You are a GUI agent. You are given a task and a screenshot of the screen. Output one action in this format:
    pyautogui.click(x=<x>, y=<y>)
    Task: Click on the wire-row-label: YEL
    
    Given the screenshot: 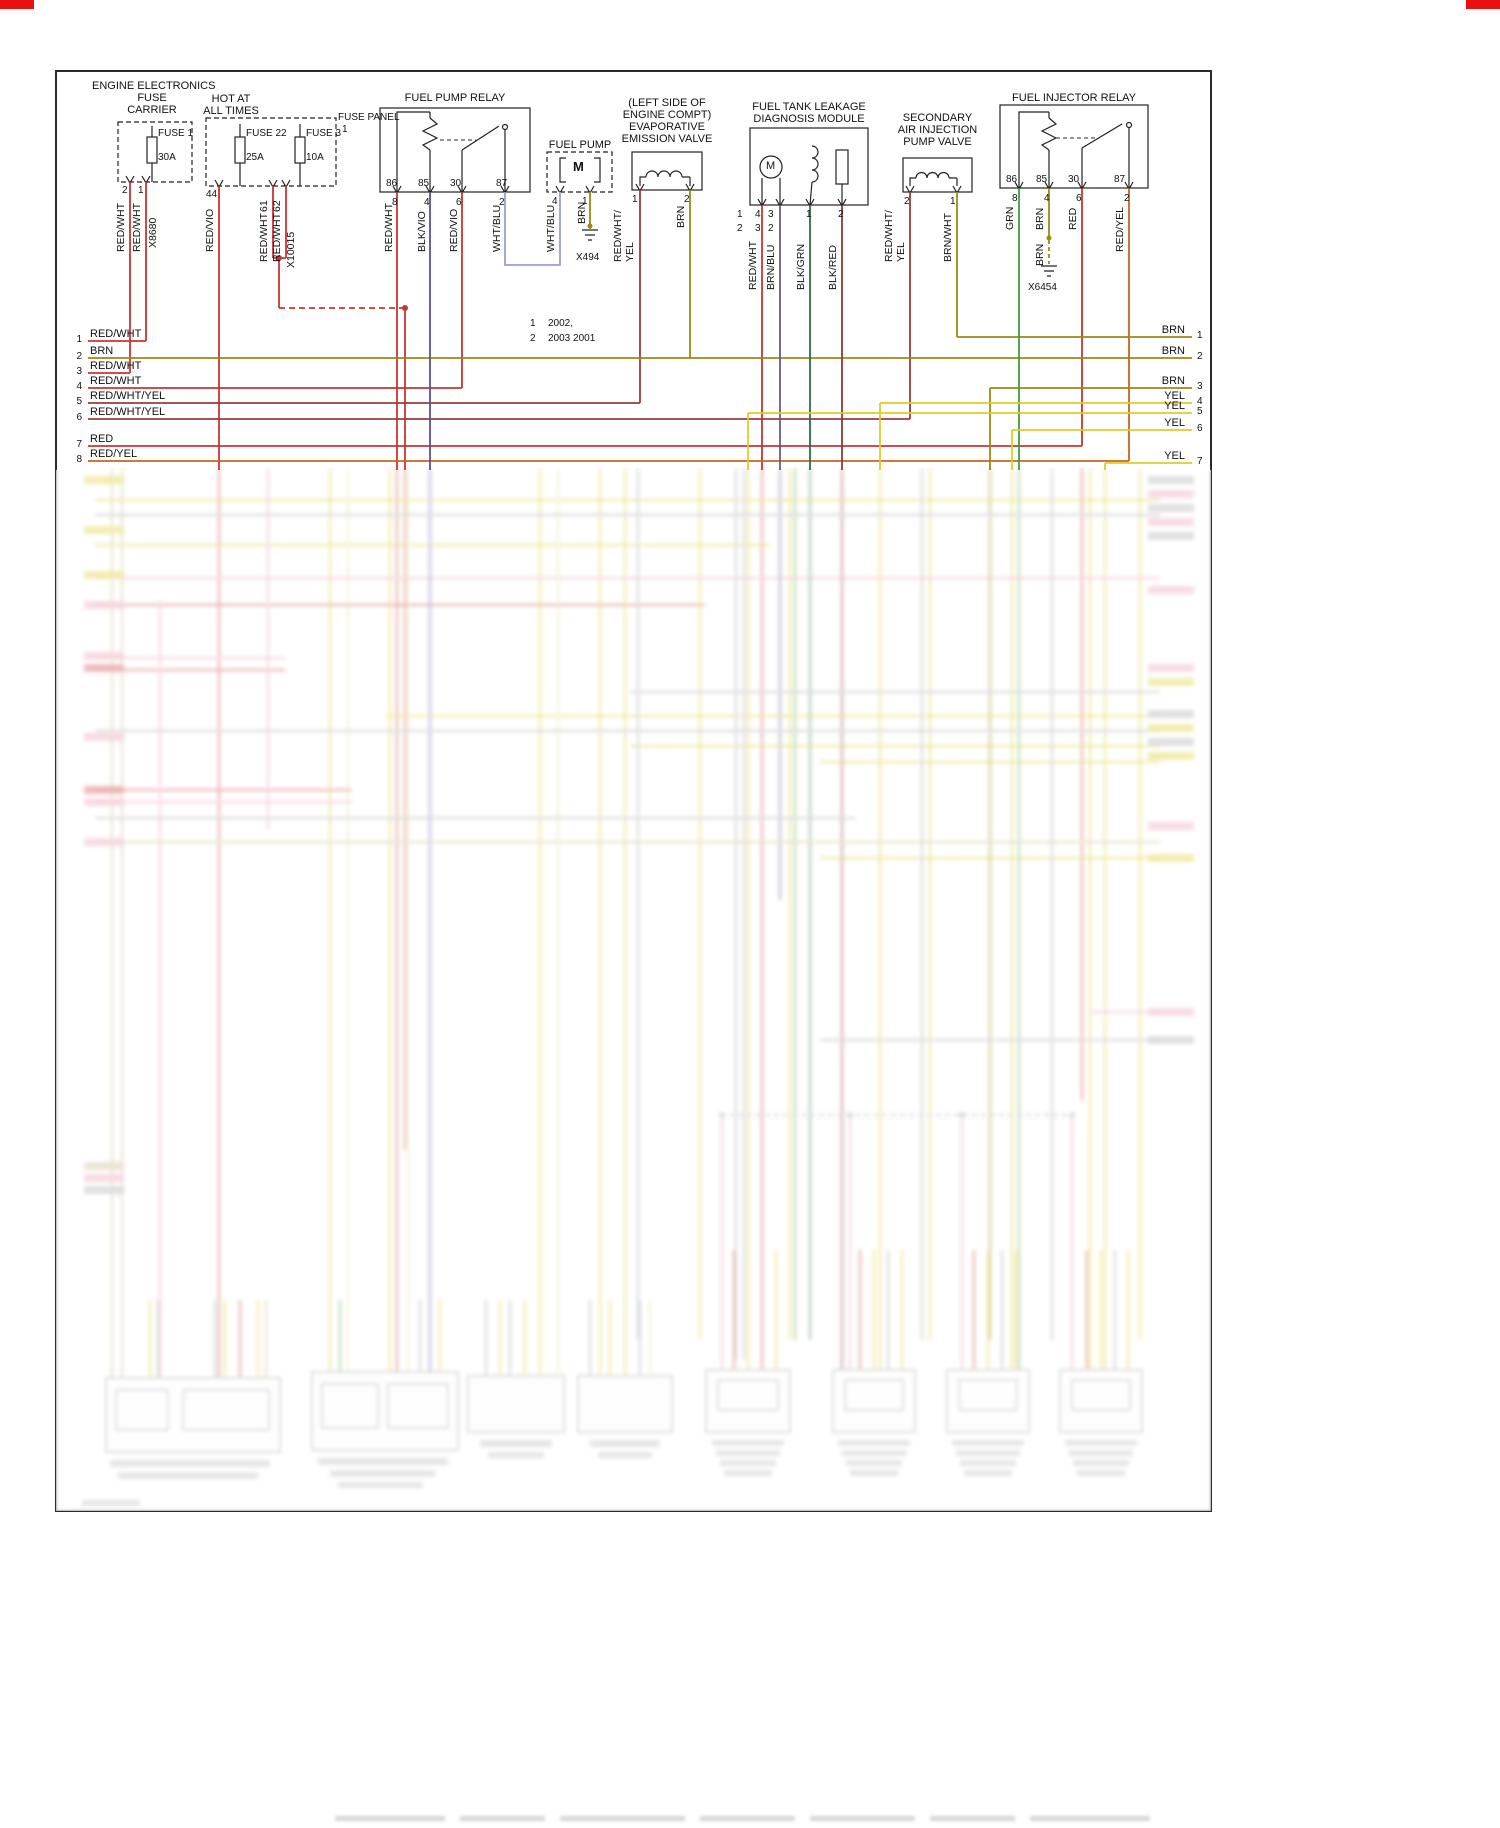 What is the action you would take?
    pyautogui.click(x=1174, y=456)
    